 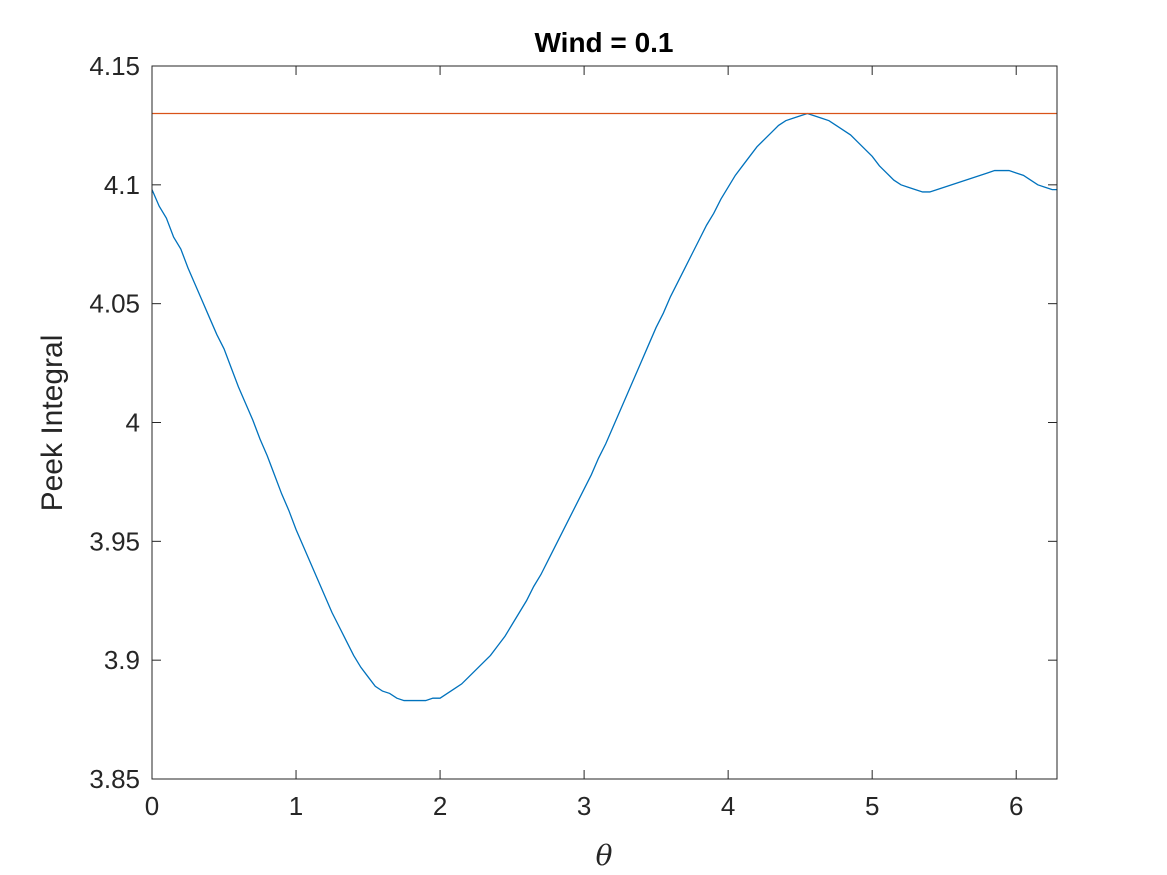 What do you see at coordinates (114, 779) in the screenshot?
I see `y-tick-label: 3.85` at bounding box center [114, 779].